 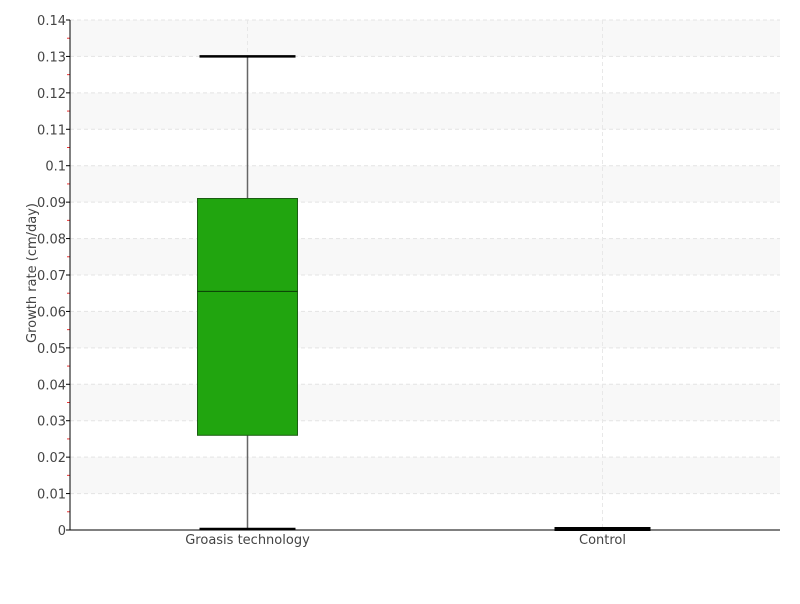 I want to click on x-tick-label: Control, so click(x=602, y=540).